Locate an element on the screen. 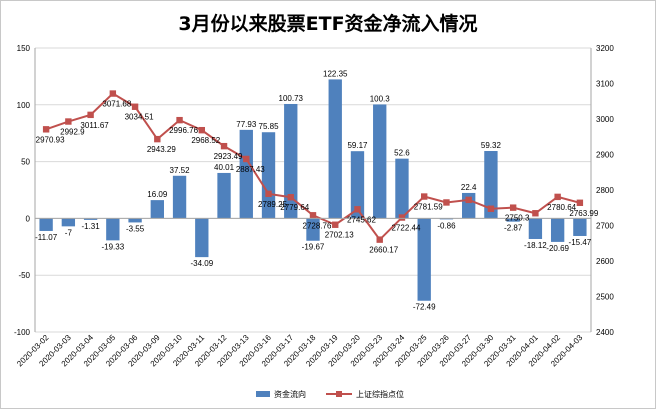 Image resolution: width=656 pixels, height=409 pixels. right-tick-label: 2800 is located at coordinates (605, 190).